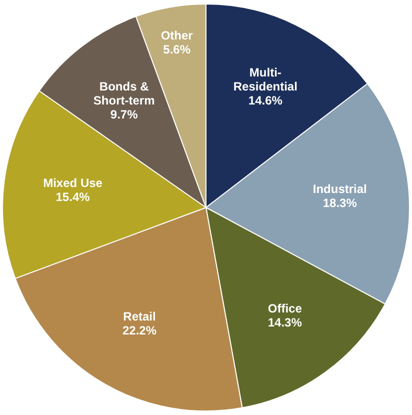  Describe the element at coordinates (124, 93) in the screenshot. I see `slice-label: Bonds & Short-term` at that location.